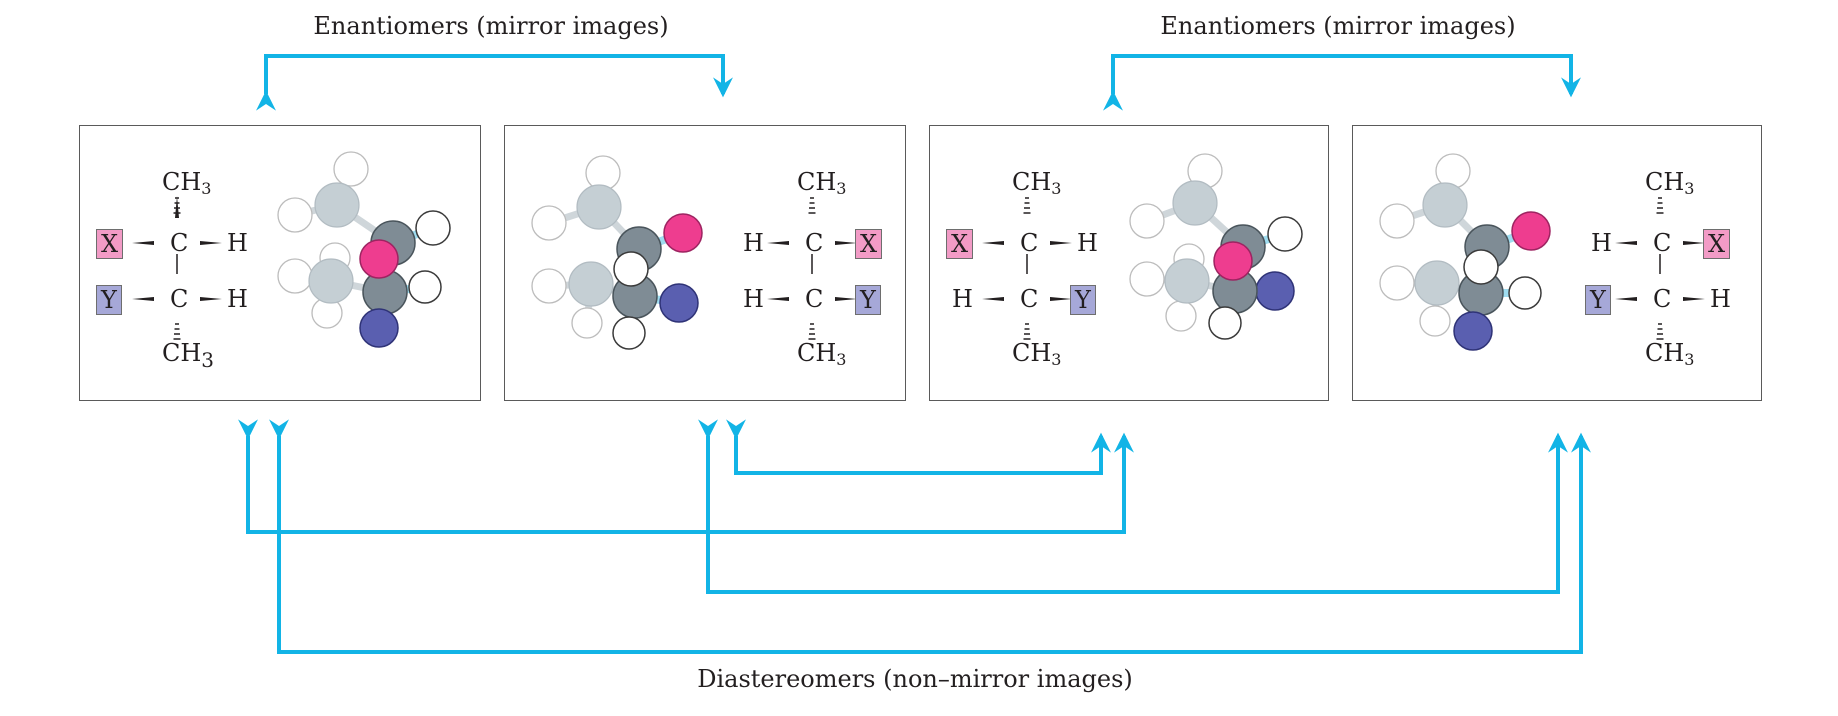 This screenshot has width=1838, height=716. What do you see at coordinates (1338, 26) in the screenshot?
I see `enantiomers-label-right: Enantiomers (mirror images)` at bounding box center [1338, 26].